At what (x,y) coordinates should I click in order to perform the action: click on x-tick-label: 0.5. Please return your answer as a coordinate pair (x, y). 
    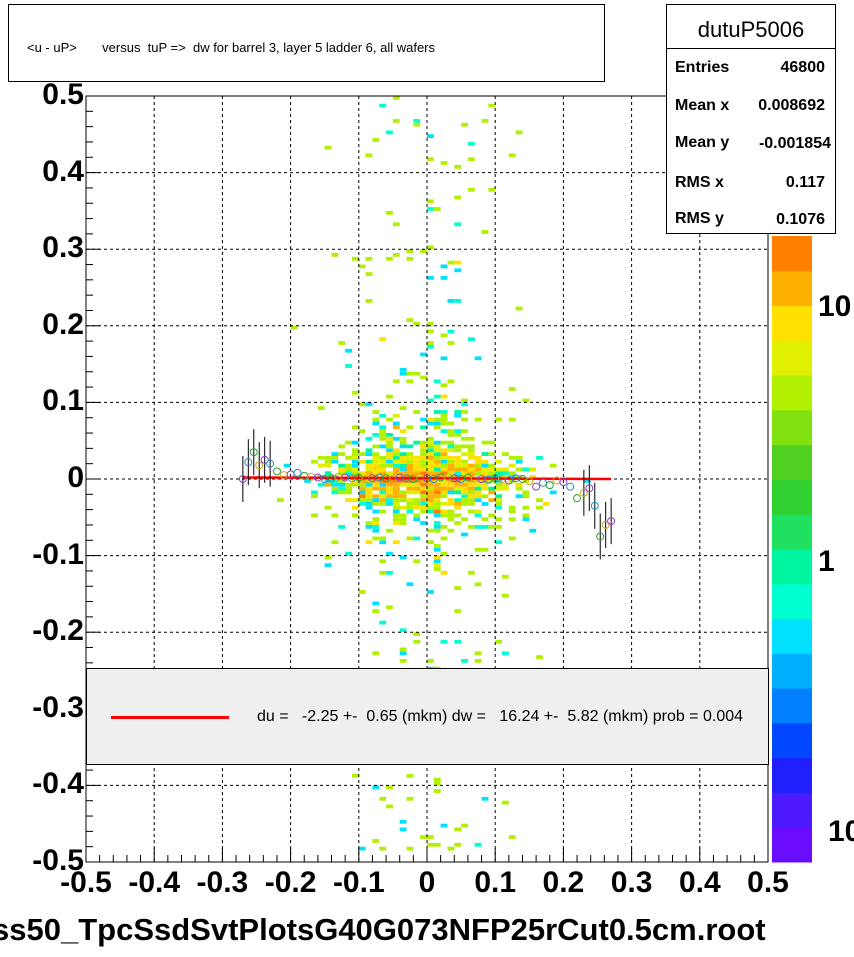
    Looking at the image, I should click on (768, 882).